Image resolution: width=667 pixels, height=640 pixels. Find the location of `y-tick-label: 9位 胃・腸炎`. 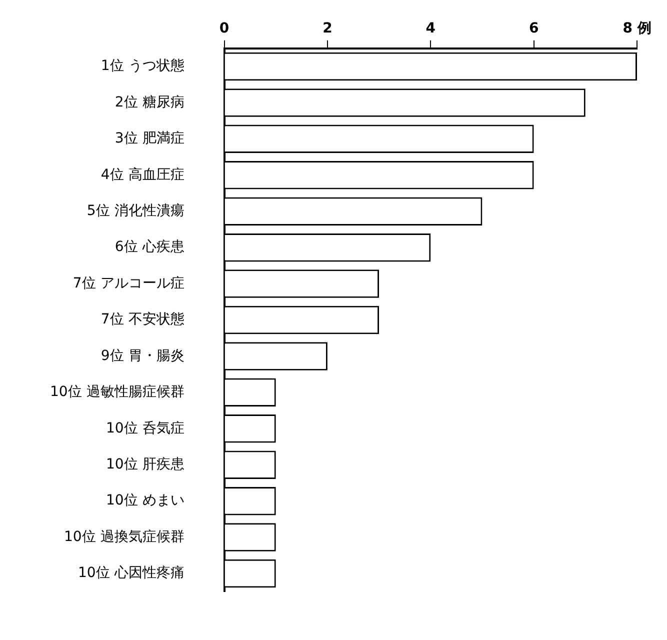

y-tick-label: 9位 胃・腸炎 is located at coordinates (142, 356).